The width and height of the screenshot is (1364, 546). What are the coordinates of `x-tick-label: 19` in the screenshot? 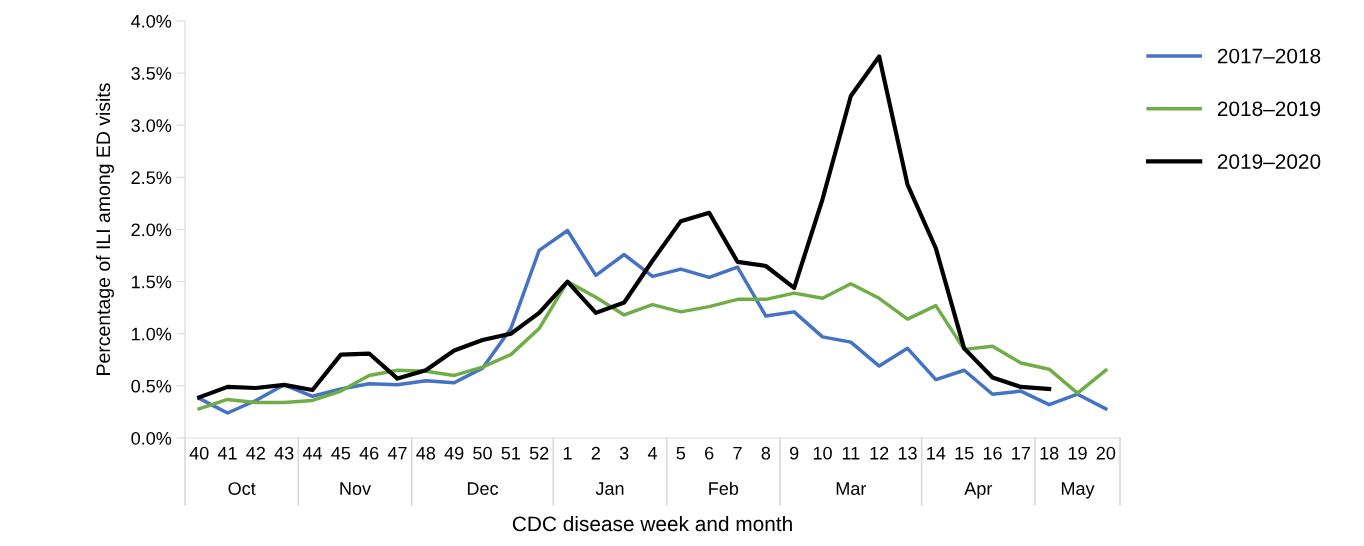 It's located at (1077, 453).